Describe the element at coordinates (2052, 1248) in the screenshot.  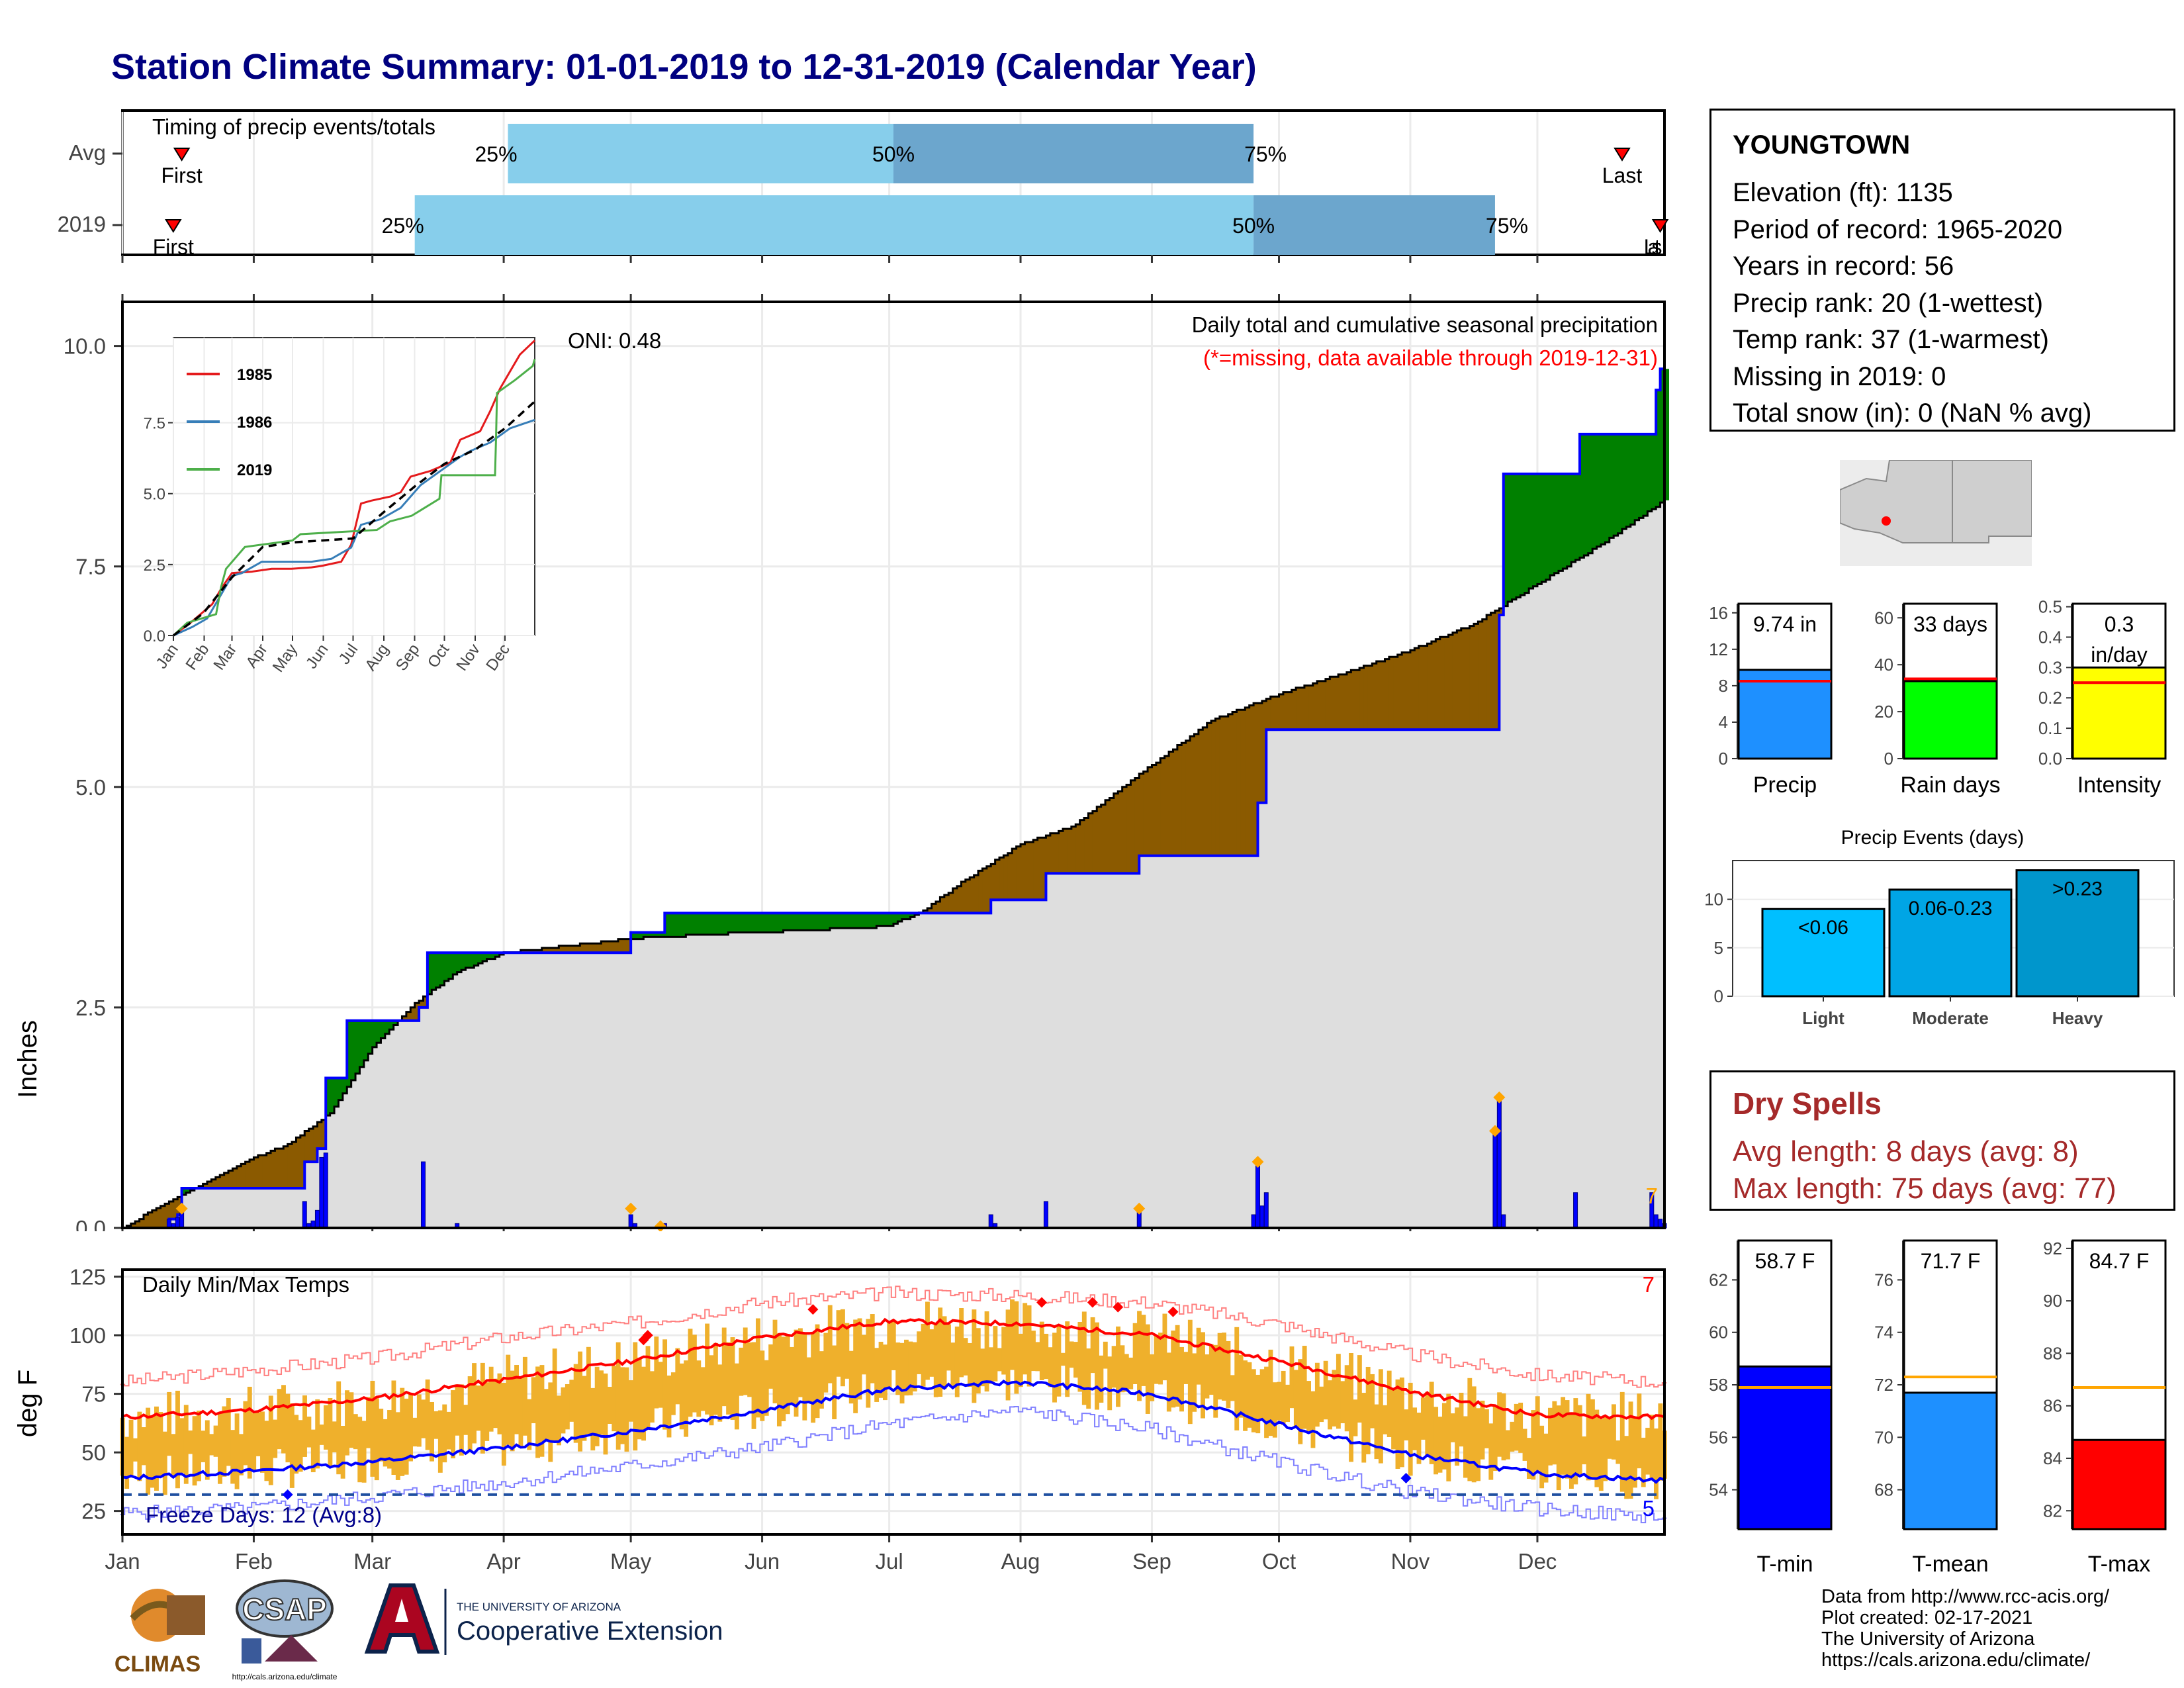
I see `summary-y-tick-label: 92` at that location.